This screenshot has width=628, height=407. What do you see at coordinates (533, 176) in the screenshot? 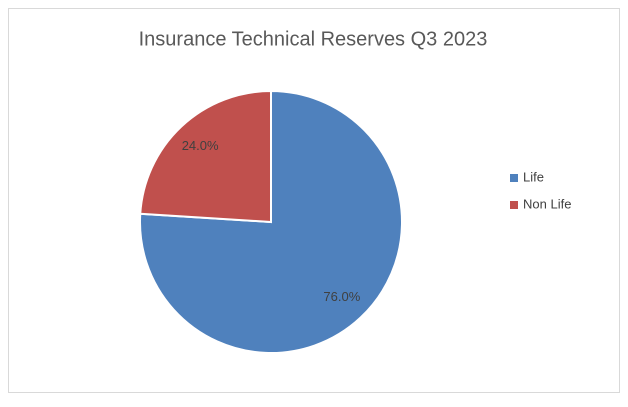
I see `legend-label: Life` at bounding box center [533, 176].